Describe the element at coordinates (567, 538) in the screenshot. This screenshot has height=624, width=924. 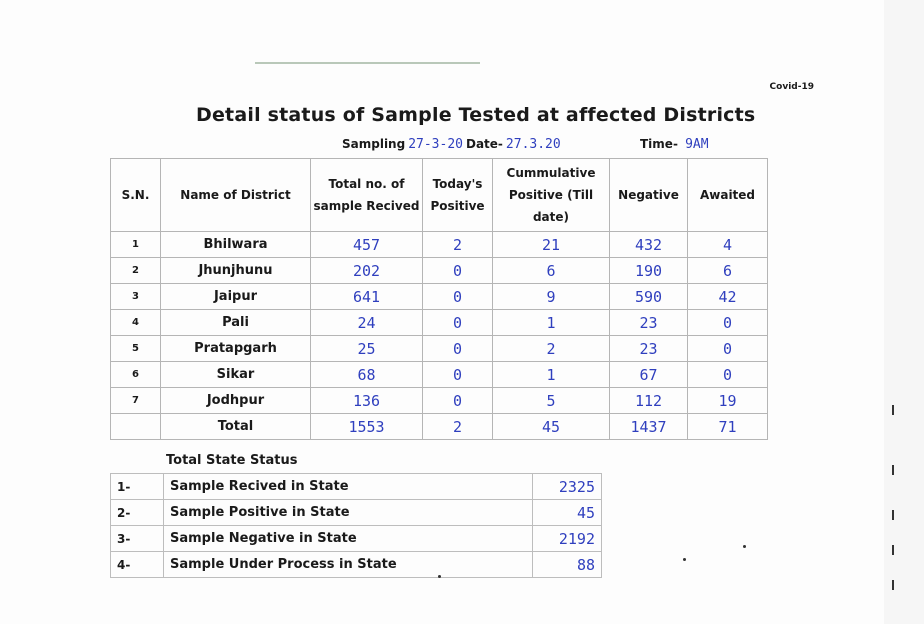
I see `state-value: 2192` at that location.